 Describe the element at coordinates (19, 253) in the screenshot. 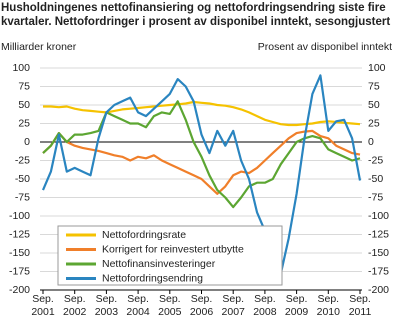

I see `y-tick-label: -150` at that location.